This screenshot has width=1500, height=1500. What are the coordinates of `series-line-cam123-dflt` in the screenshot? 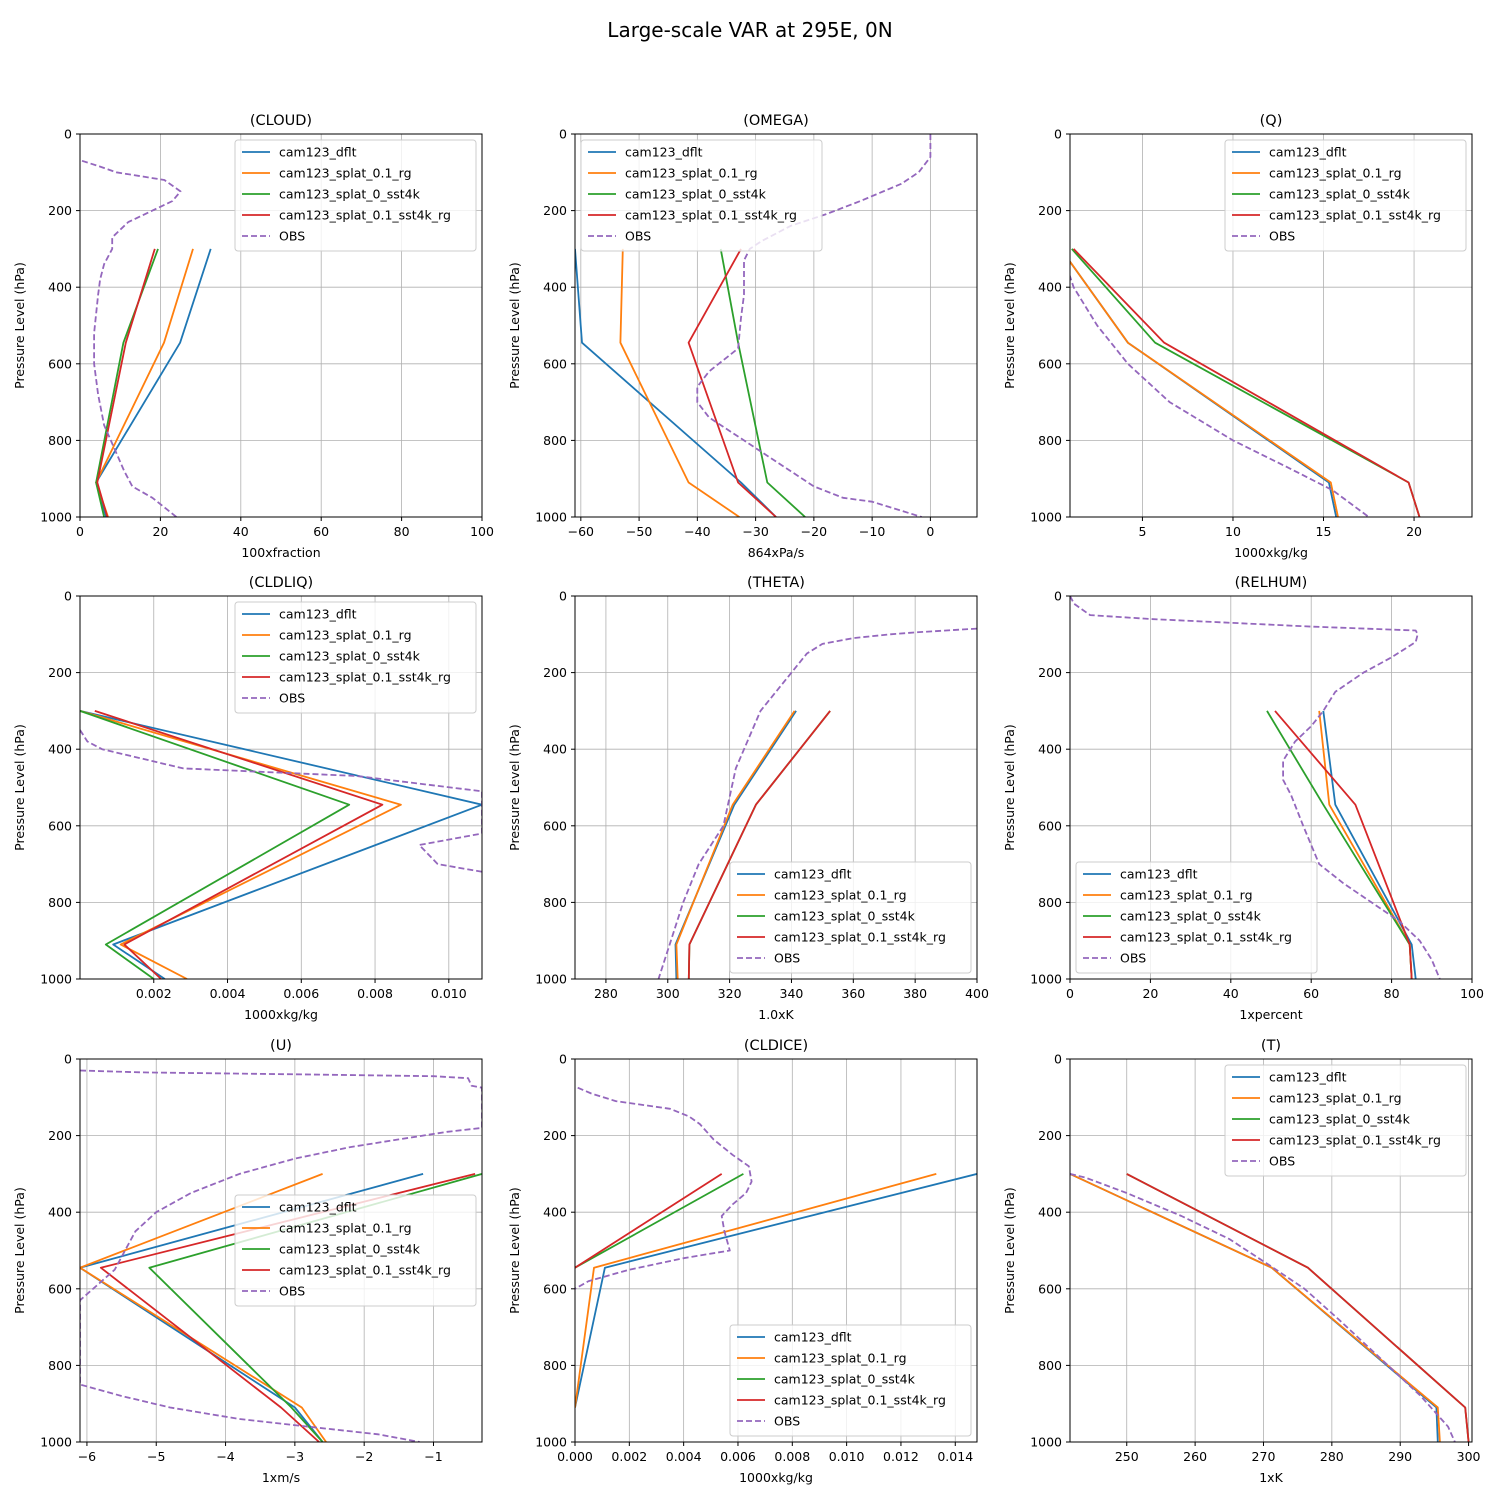 It's located at (153, 382).